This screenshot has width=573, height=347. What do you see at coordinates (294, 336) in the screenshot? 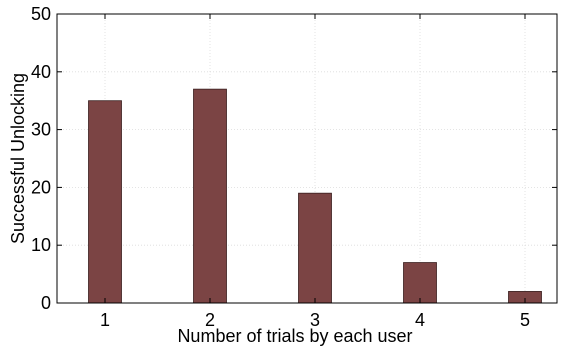
I see `x-axis-title: Number of trials by each user` at bounding box center [294, 336].